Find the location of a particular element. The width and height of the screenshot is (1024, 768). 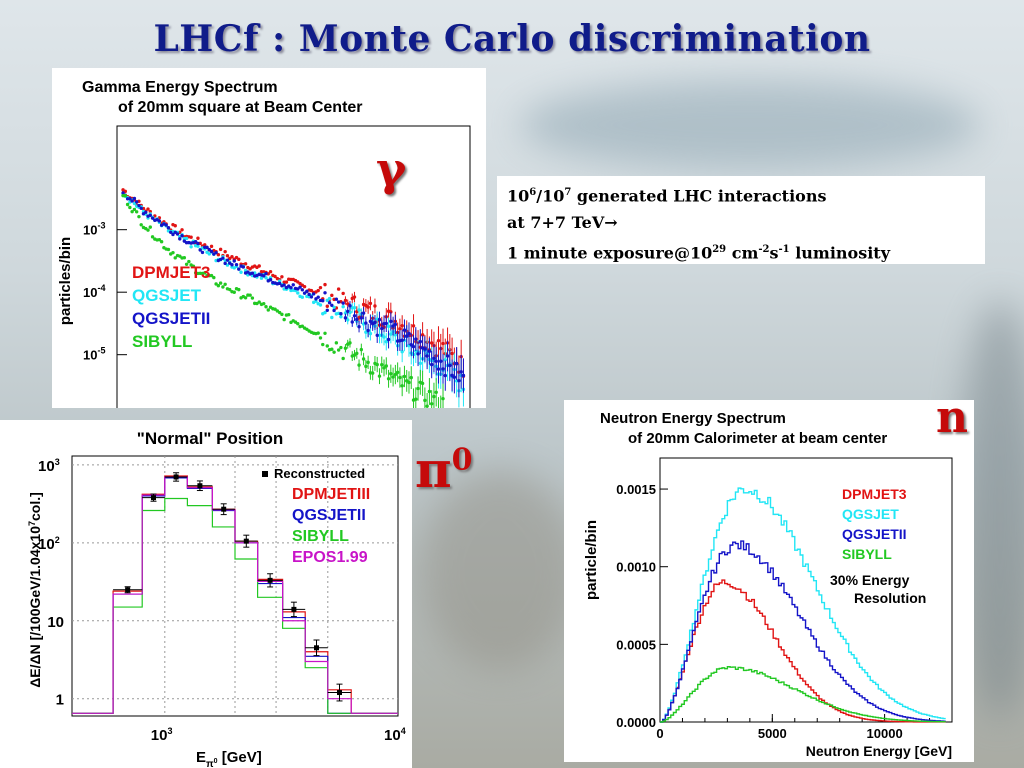

pi0-x-tick-label-base: 10 is located at coordinates (159, 735).